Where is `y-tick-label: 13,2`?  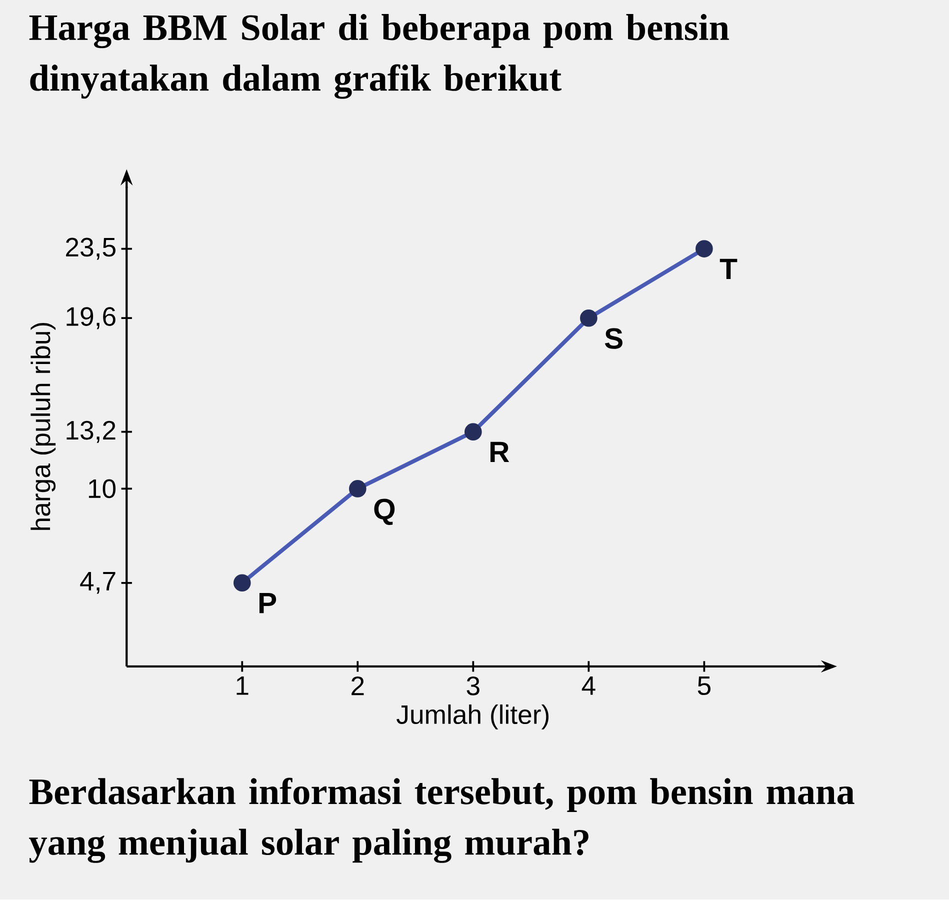
y-tick-label: 13,2 is located at coordinates (91, 432).